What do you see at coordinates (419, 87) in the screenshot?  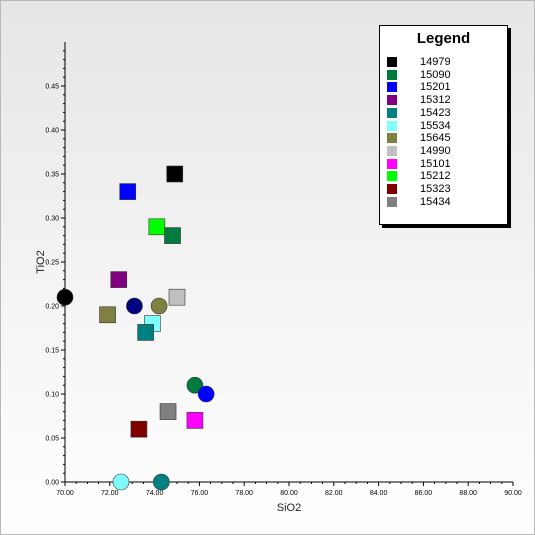 I see `legend-entry: 15201` at bounding box center [419, 87].